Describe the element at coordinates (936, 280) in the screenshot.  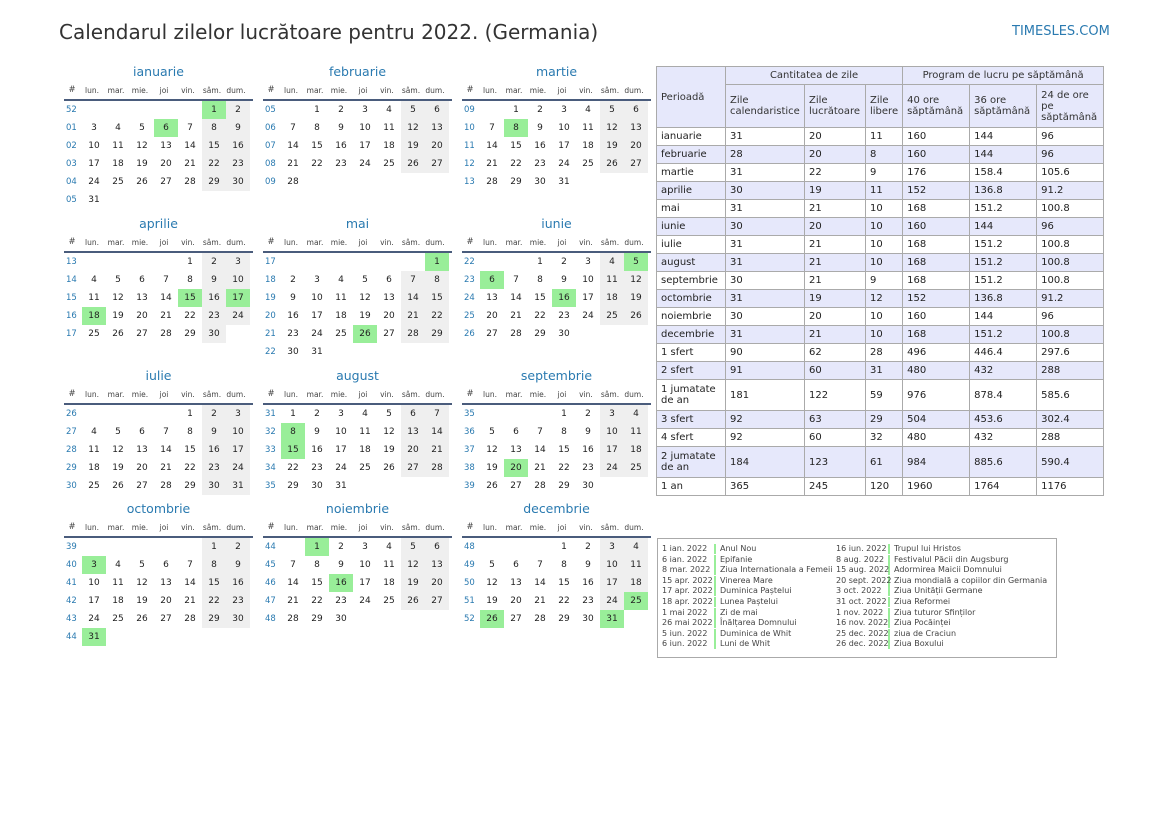
I see `value-cell: 168` at that location.